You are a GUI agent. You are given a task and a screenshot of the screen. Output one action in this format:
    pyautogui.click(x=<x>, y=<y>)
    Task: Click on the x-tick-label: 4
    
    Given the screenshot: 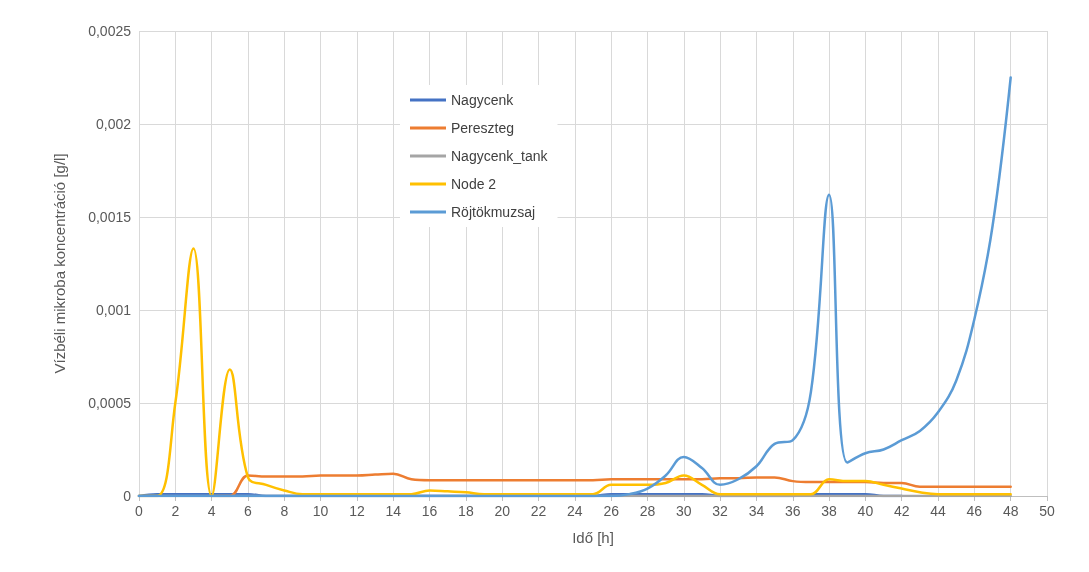 What is the action you would take?
    pyautogui.click(x=211, y=511)
    